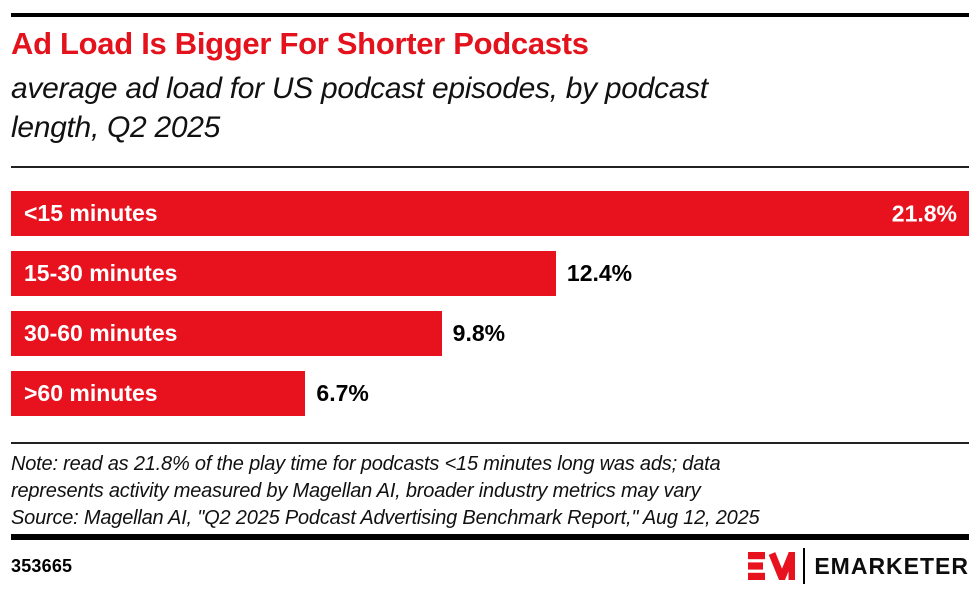  What do you see at coordinates (891, 565) in the screenshot?
I see `brand-name: EMARKETER` at bounding box center [891, 565].